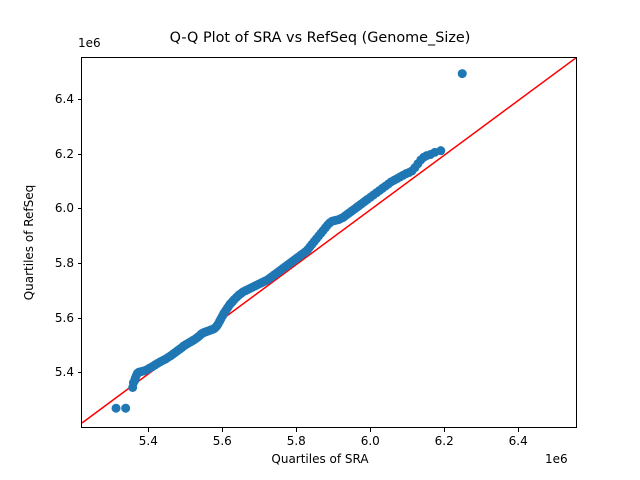 The image size is (640, 480). Describe the element at coordinates (370, 441) in the screenshot. I see `x-tick-label: 6.0` at that location.